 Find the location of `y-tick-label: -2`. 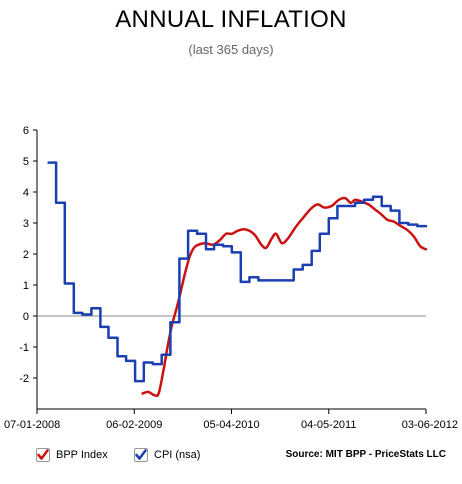

y-tick-label: -2 is located at coordinates (24, 379).